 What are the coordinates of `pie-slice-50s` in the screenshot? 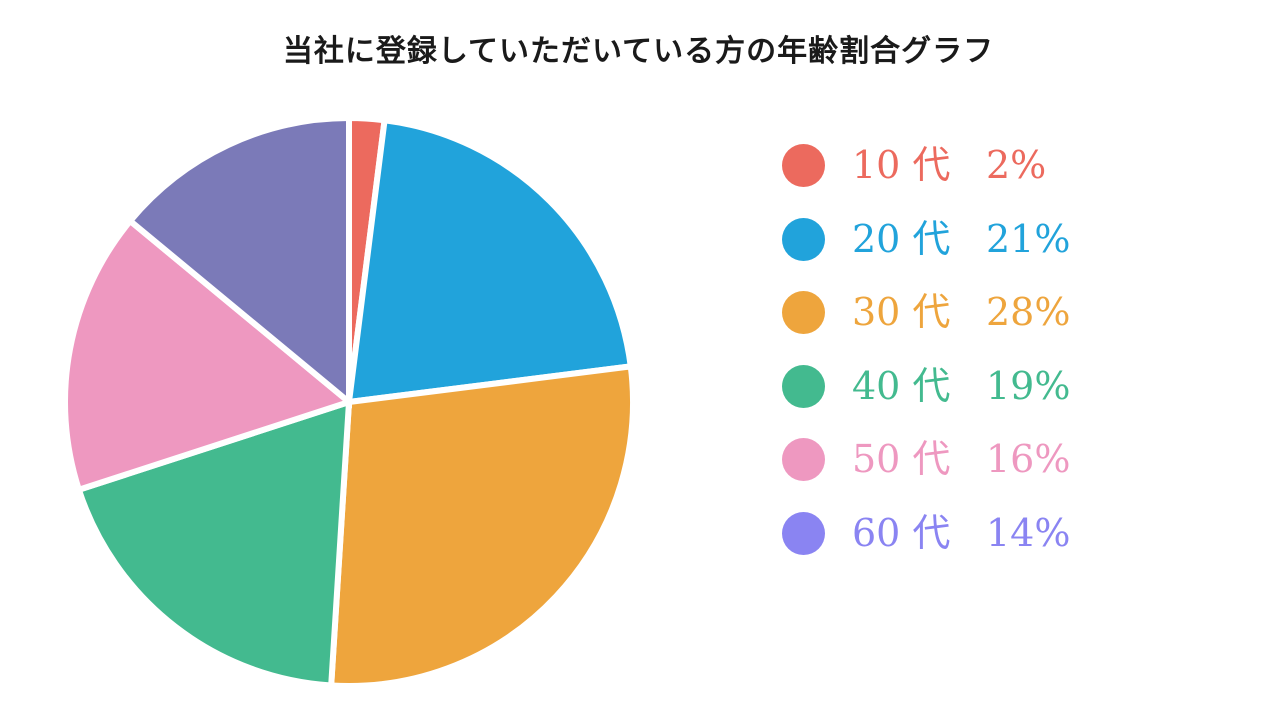 It's located at (209, 355).